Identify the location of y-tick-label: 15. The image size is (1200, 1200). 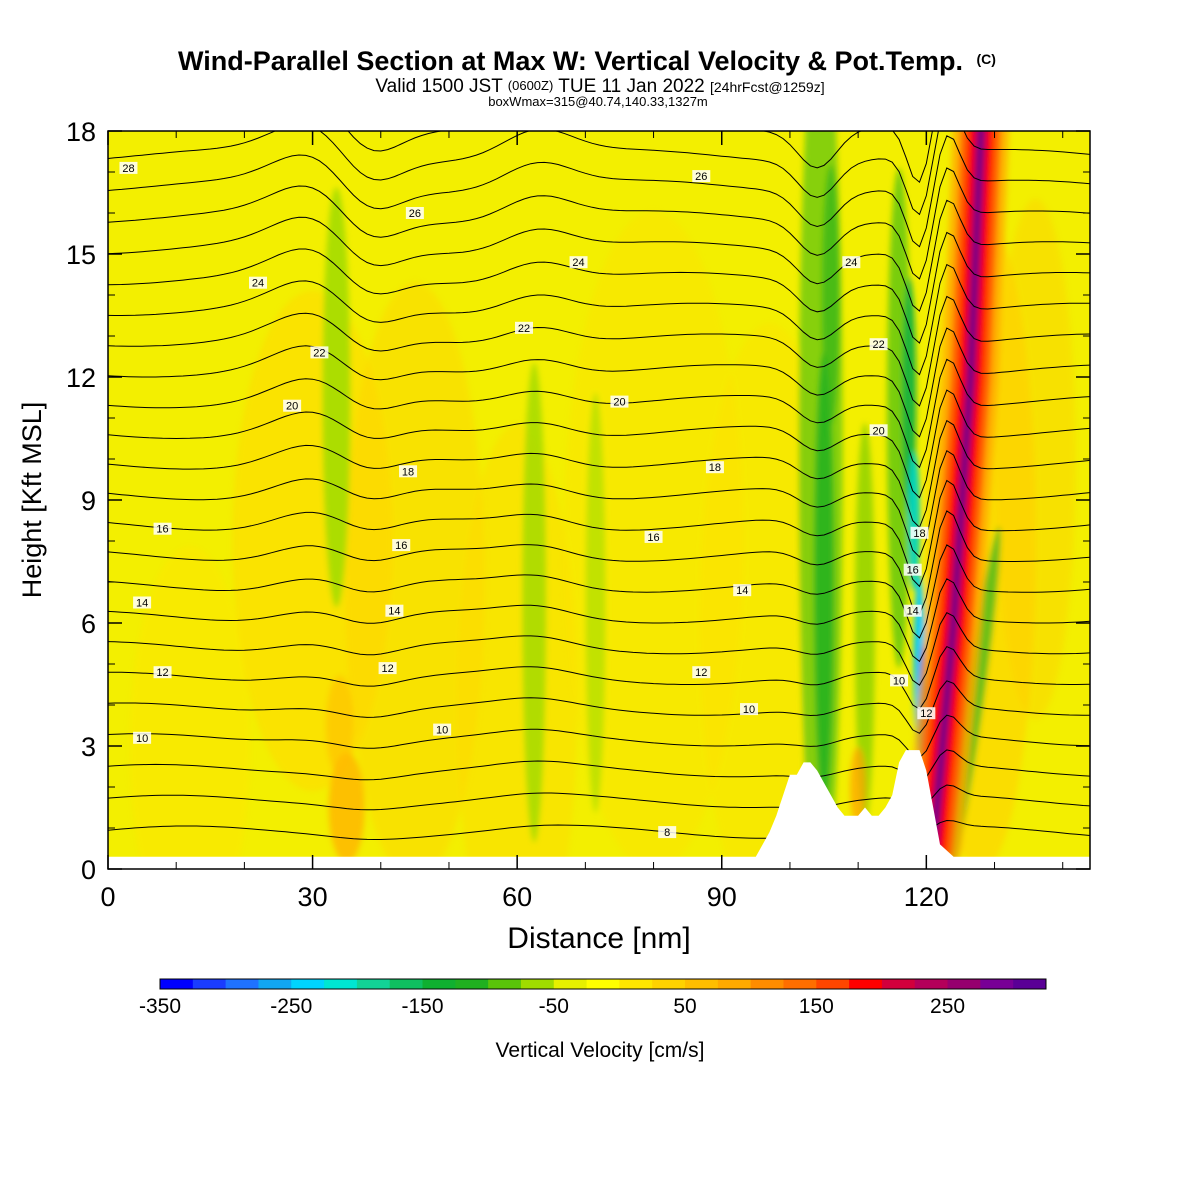
(81, 255).